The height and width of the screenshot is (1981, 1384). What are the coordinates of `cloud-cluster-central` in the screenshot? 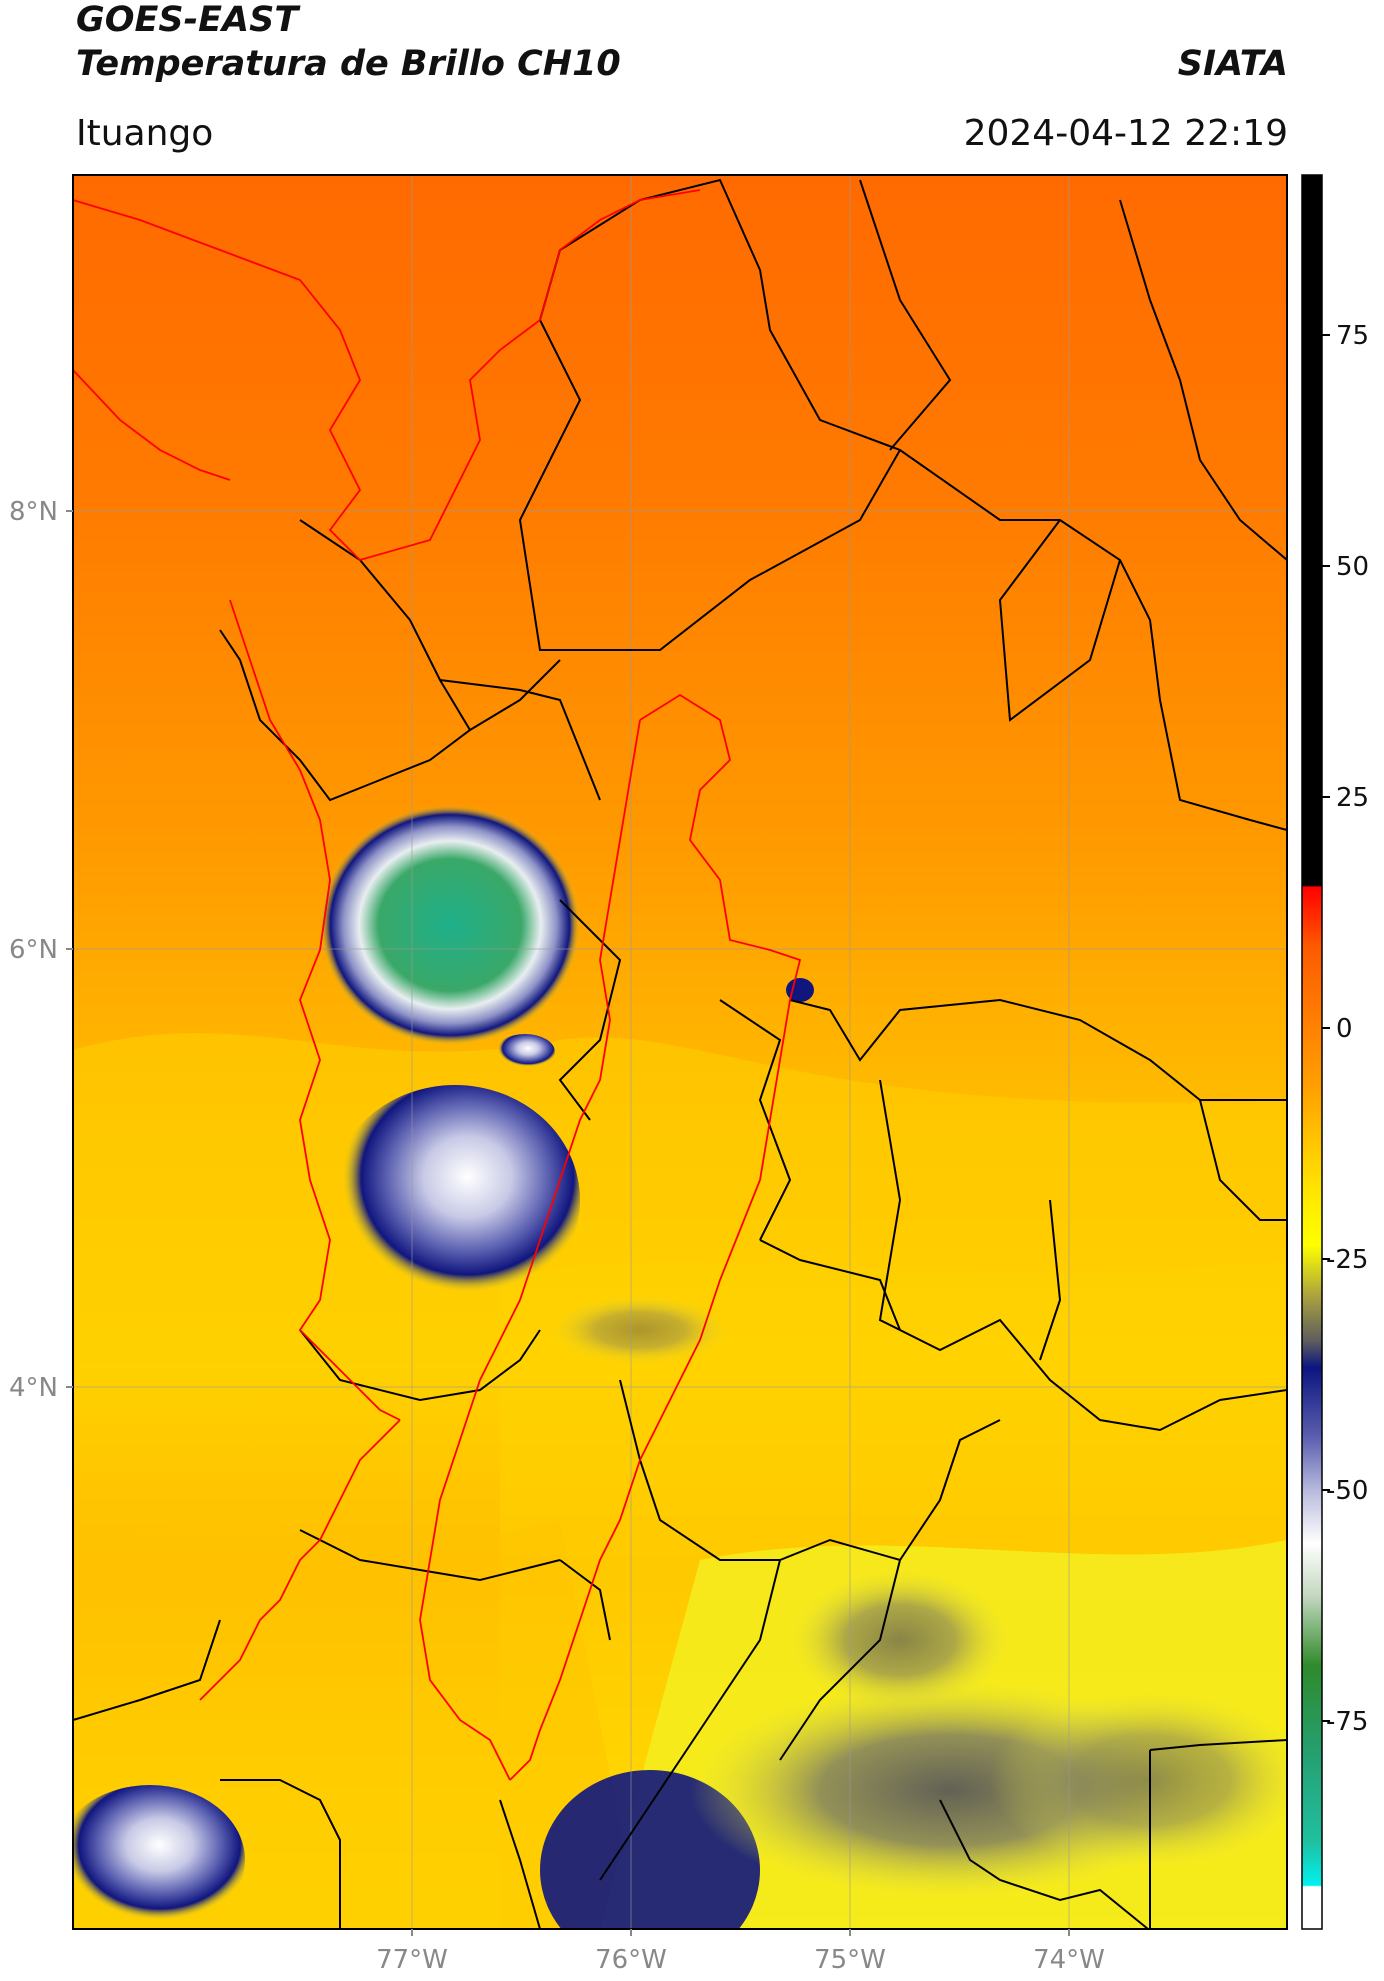 It's located at (455, 1200).